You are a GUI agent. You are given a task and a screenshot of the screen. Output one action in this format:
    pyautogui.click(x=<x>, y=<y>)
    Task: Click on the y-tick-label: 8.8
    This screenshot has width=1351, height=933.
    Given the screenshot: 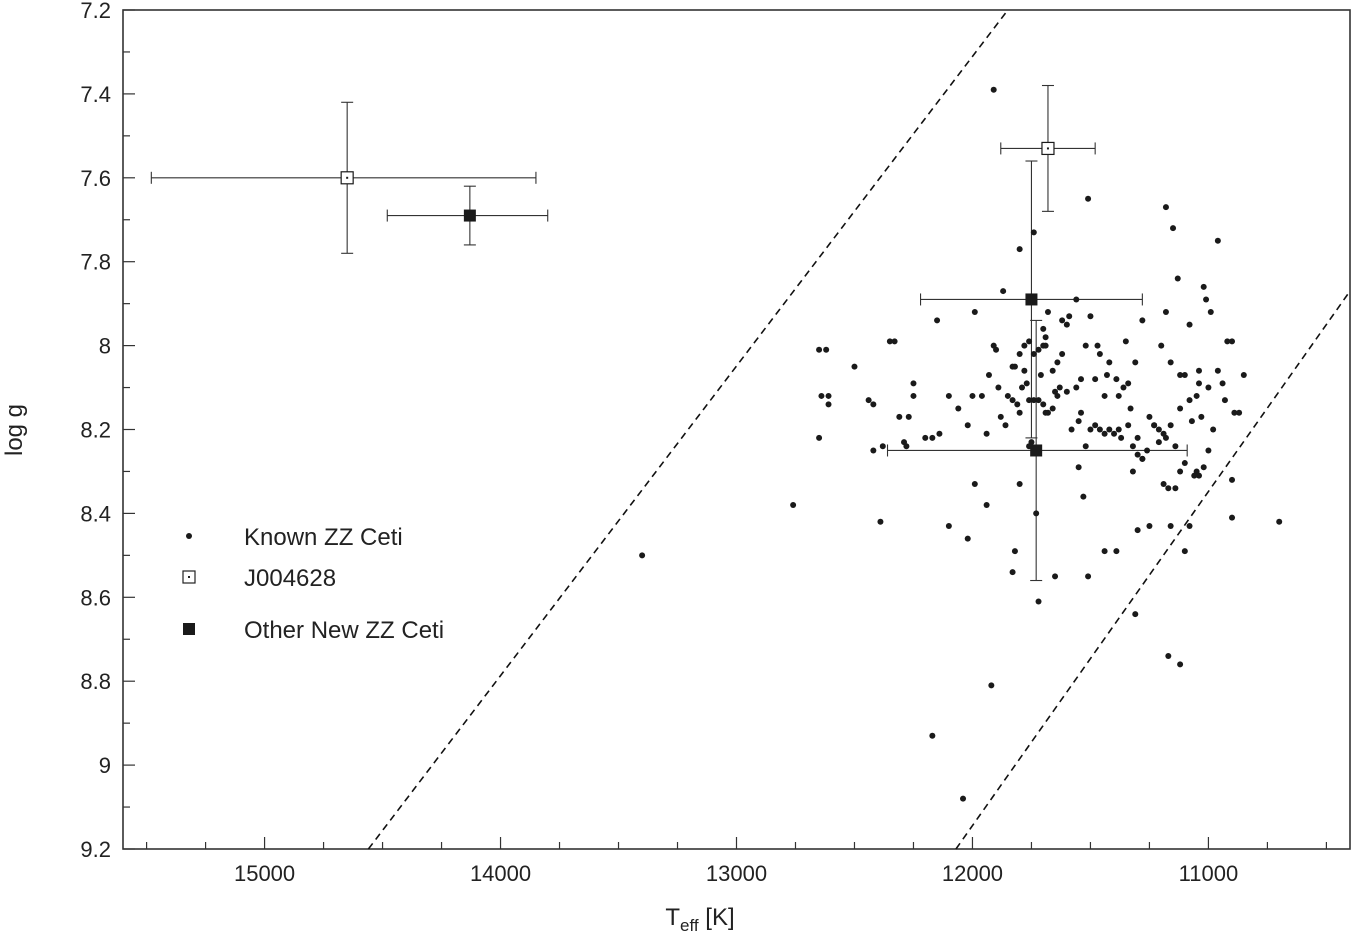 What is the action you would take?
    pyautogui.click(x=95, y=681)
    